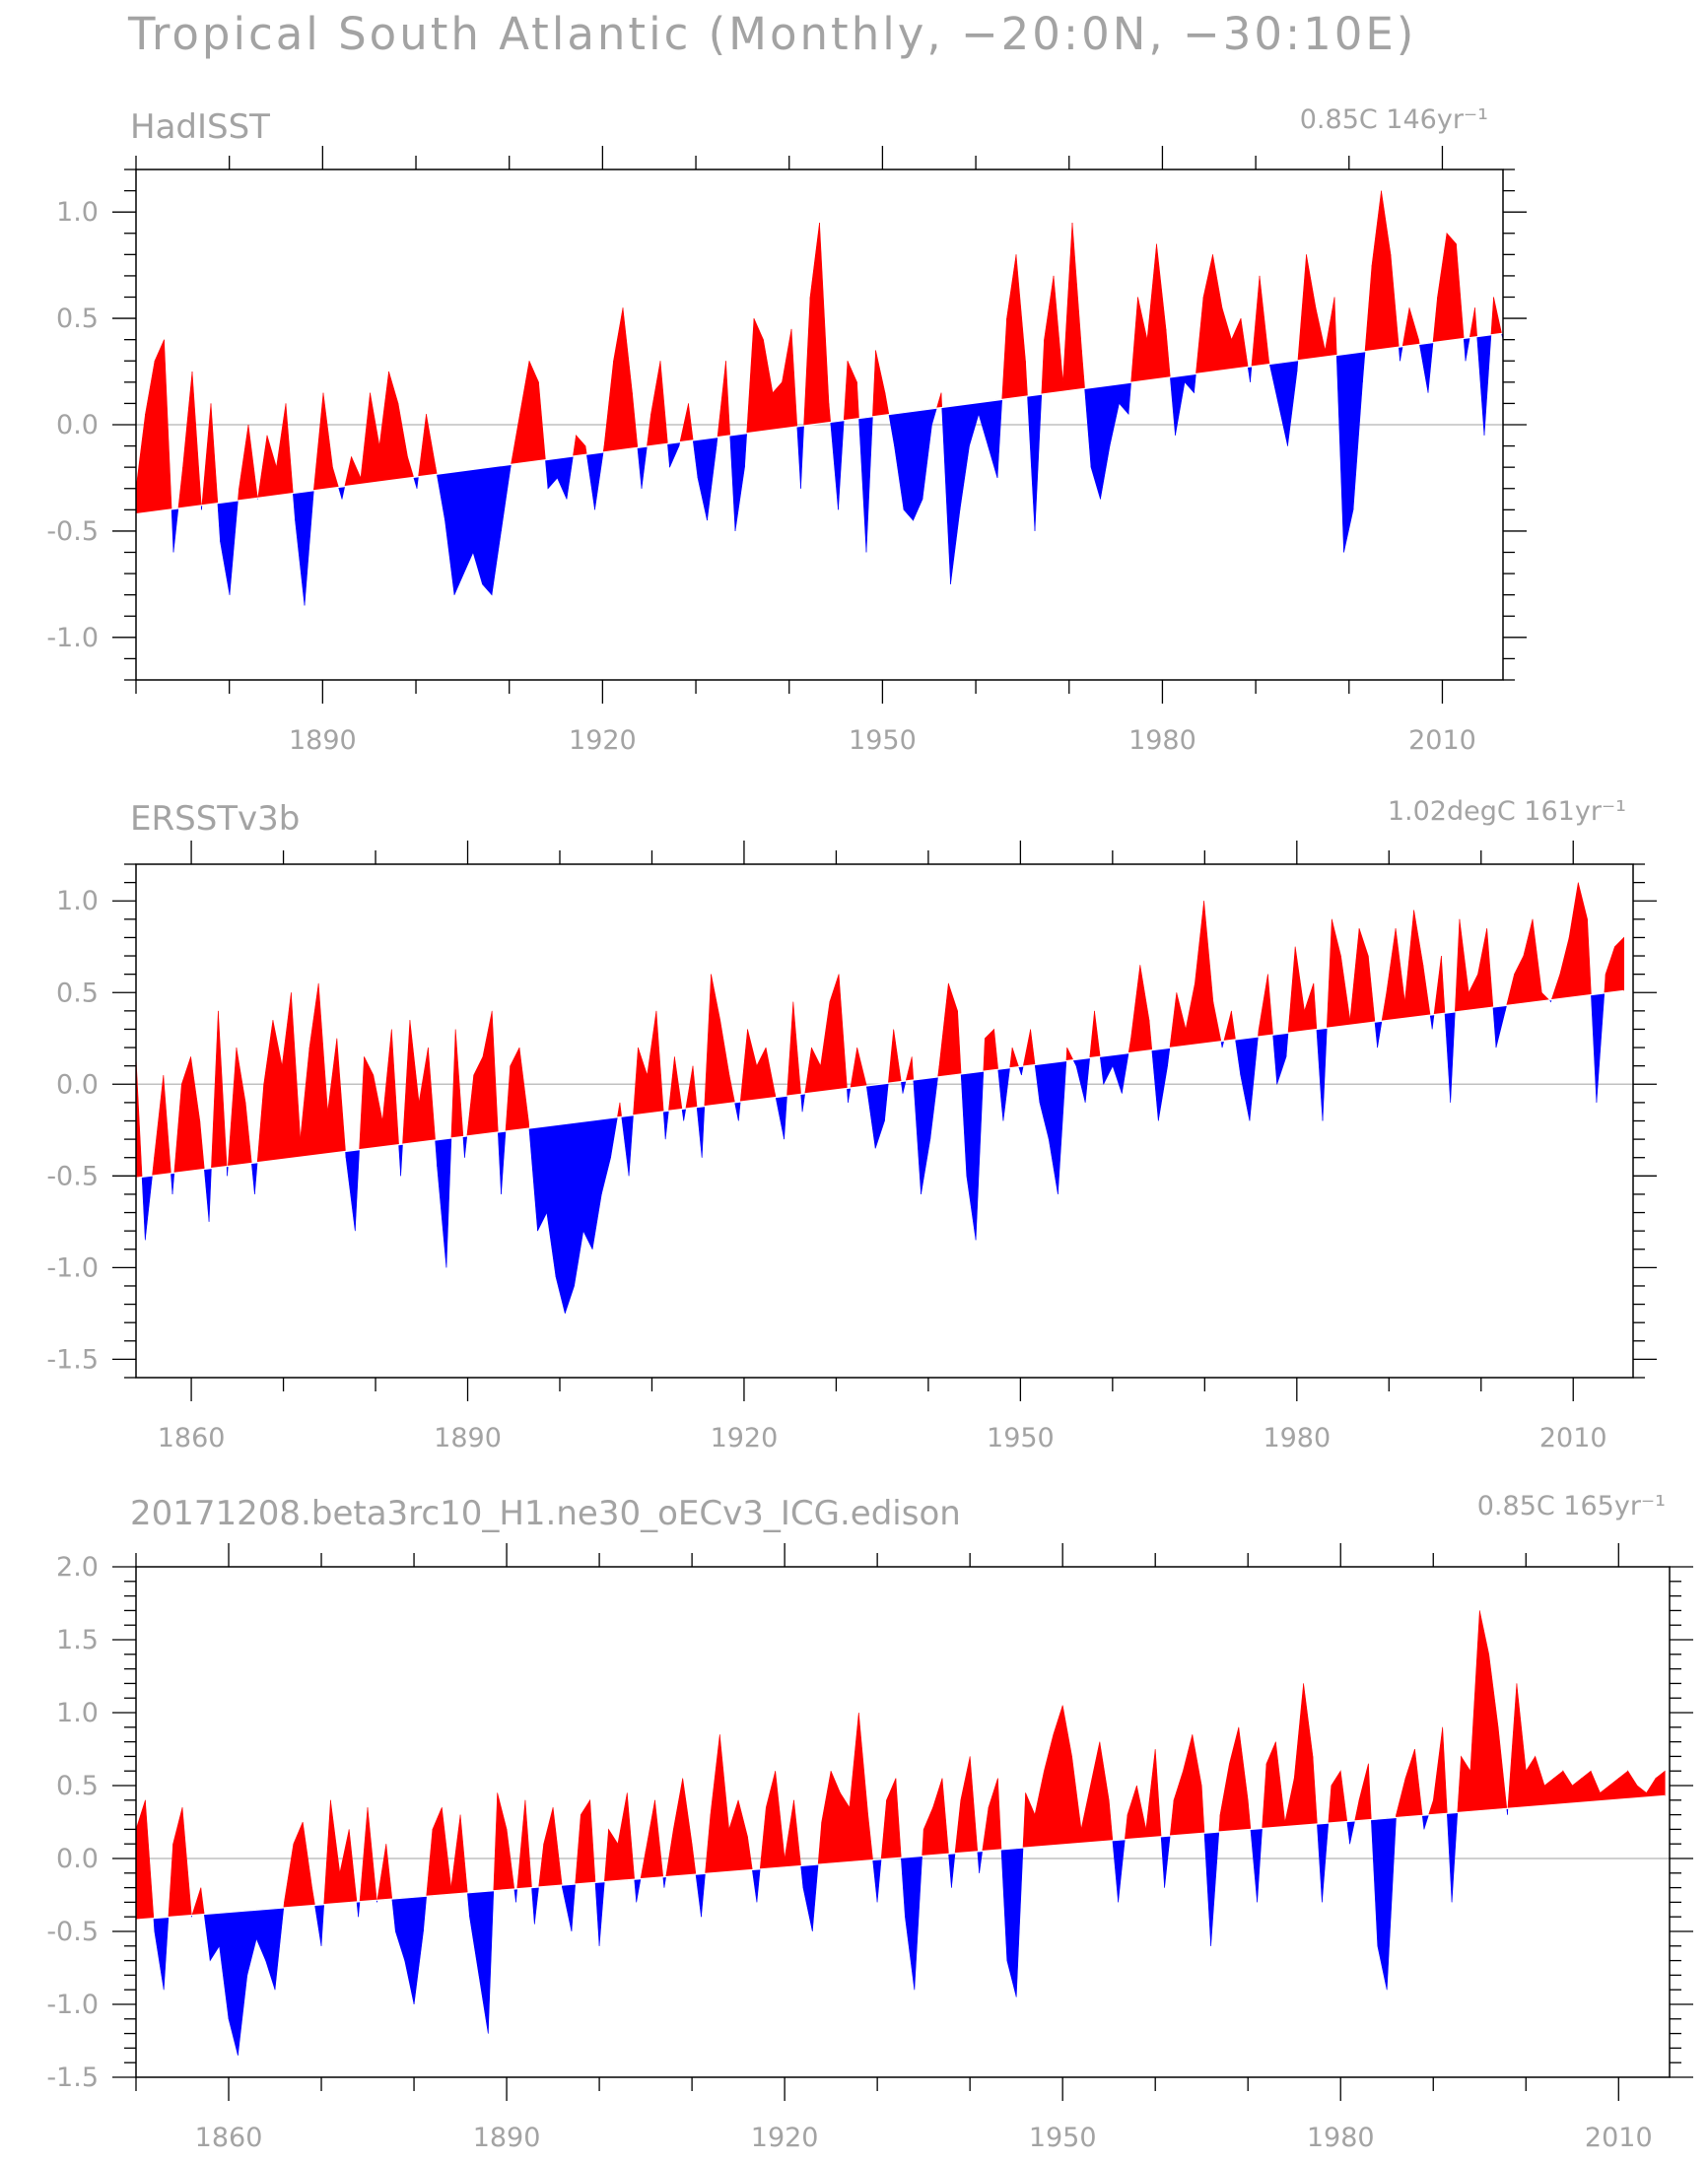  I want to click on negative-anomaly-fill-ersstv3b, so click(873, 1153).